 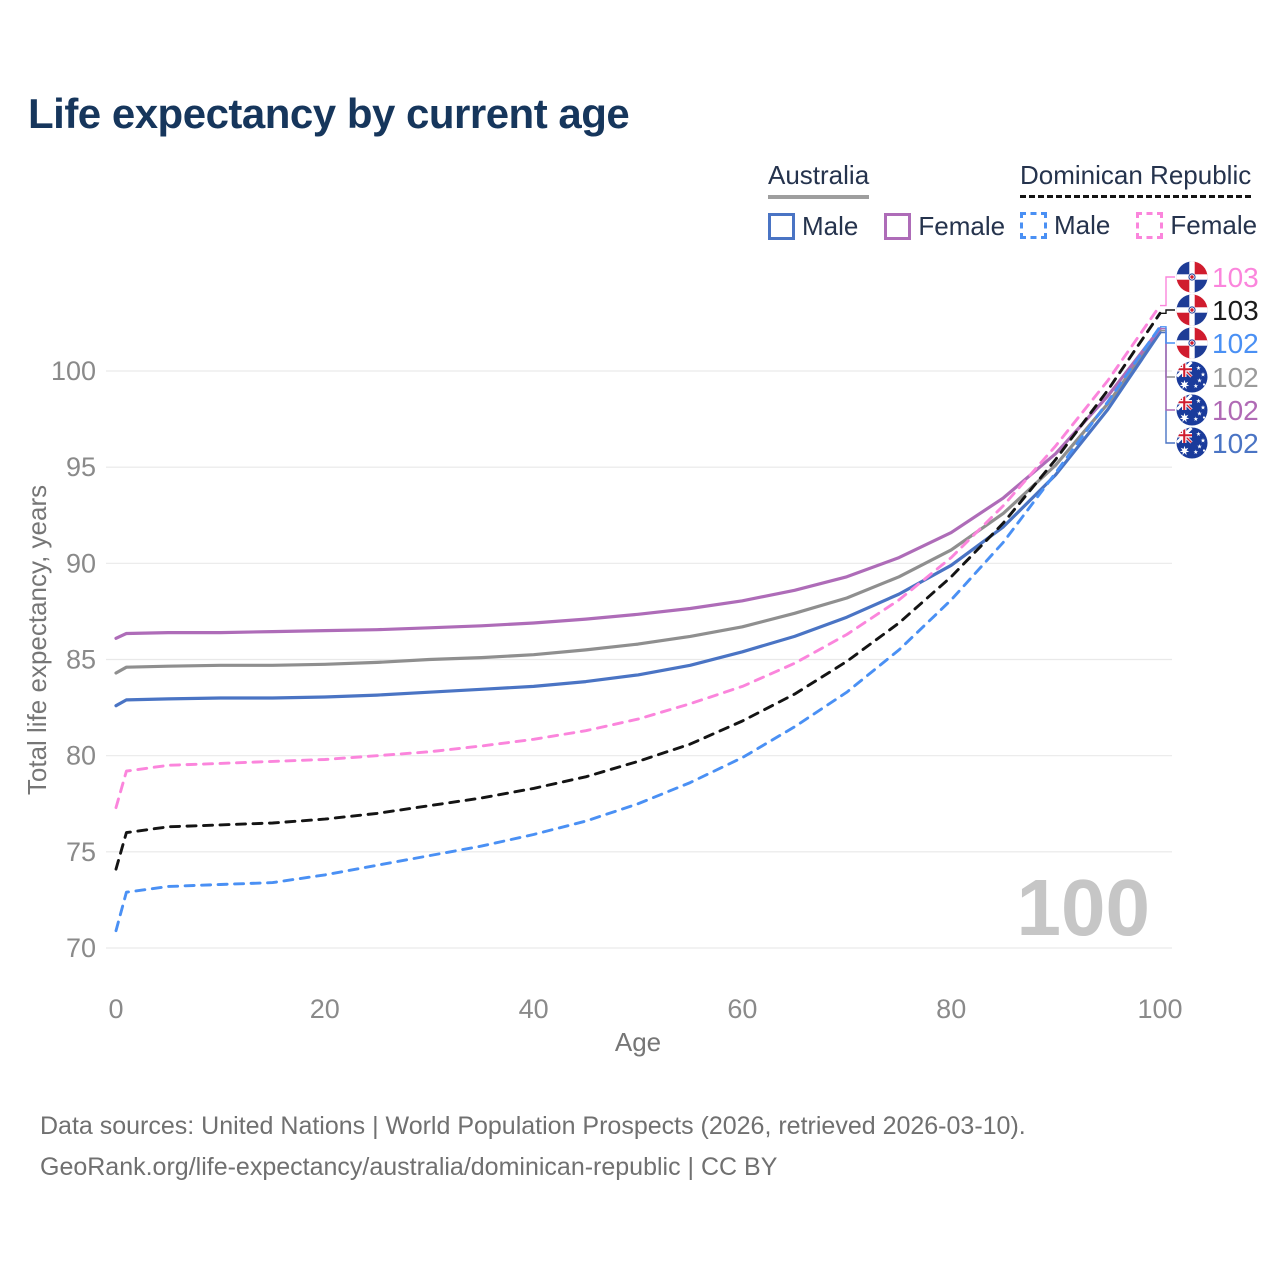 What do you see at coordinates (898, 226) in the screenshot?
I see `australia-female-swatch` at bounding box center [898, 226].